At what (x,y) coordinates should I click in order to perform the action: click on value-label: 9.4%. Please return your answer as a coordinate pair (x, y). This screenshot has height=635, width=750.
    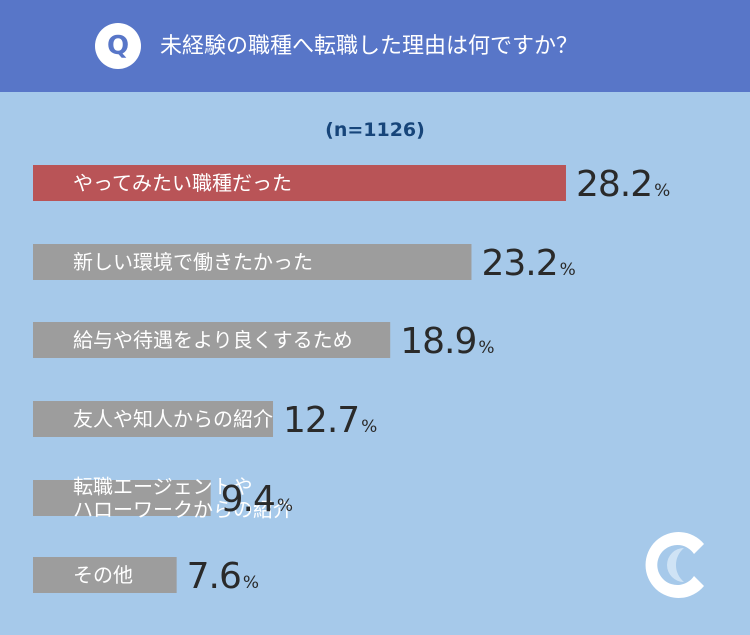
    Looking at the image, I should click on (257, 499).